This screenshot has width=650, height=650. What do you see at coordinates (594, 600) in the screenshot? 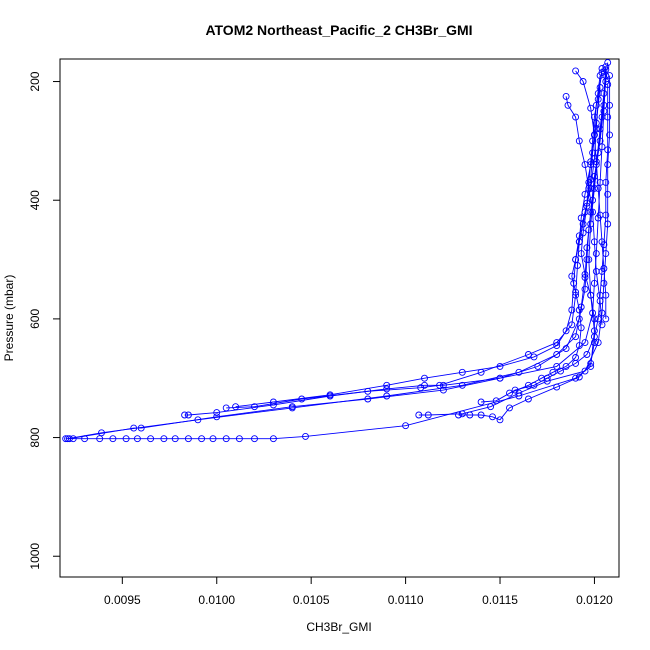
I see `x-tick-label: 0.0120` at bounding box center [594, 600].